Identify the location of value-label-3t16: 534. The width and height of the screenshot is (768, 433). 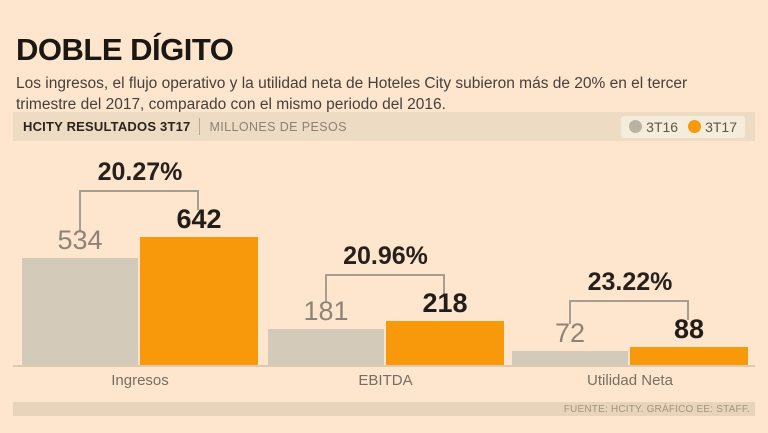
(80, 240).